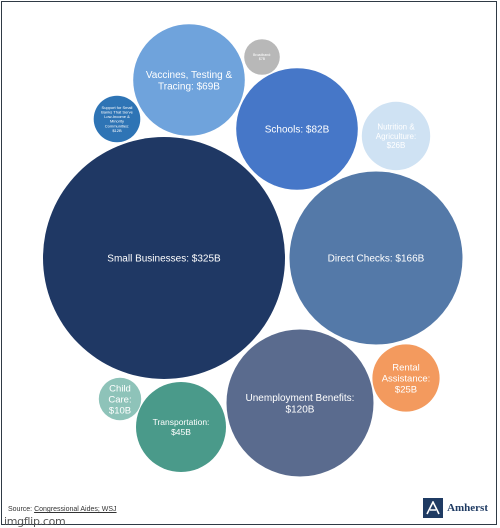 The width and height of the screenshot is (500, 528). I want to click on source-prefix: Source:, so click(21, 509).